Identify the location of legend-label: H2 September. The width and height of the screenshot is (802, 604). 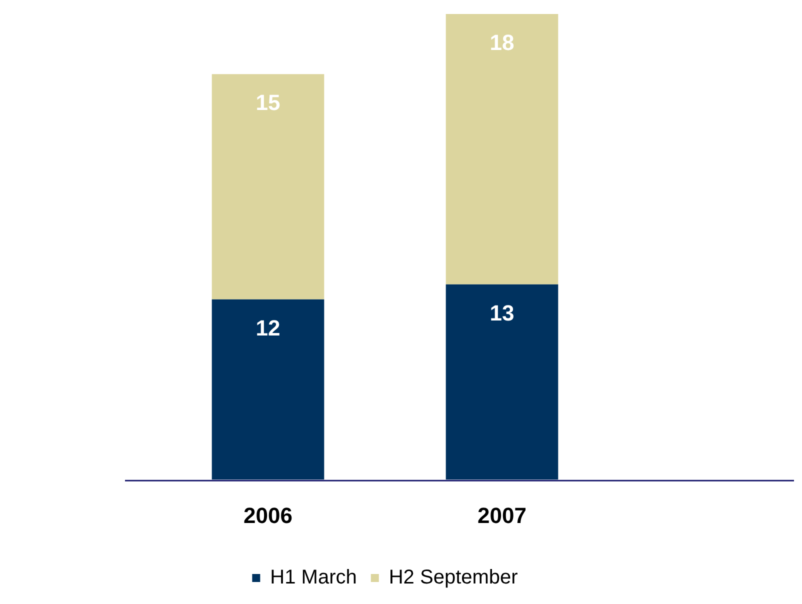
(453, 577).